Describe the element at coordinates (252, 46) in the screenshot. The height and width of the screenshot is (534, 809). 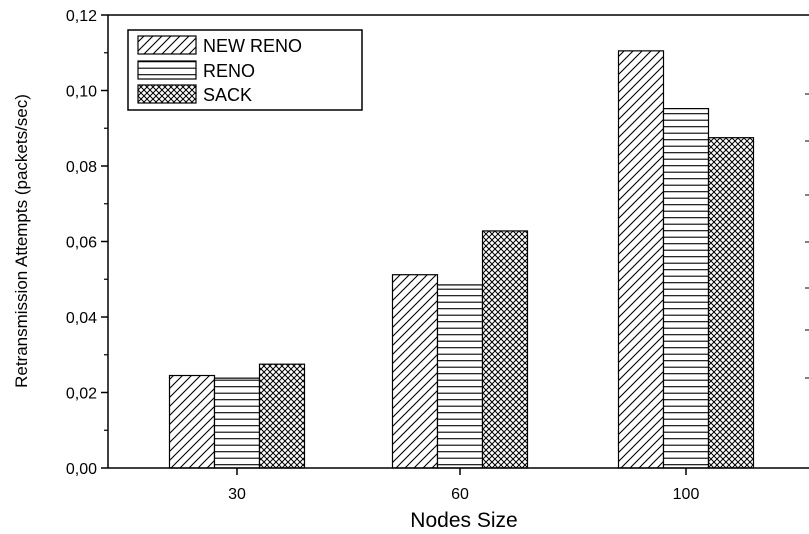
I see `legend-label-new-reno: NEW RENO` at that location.